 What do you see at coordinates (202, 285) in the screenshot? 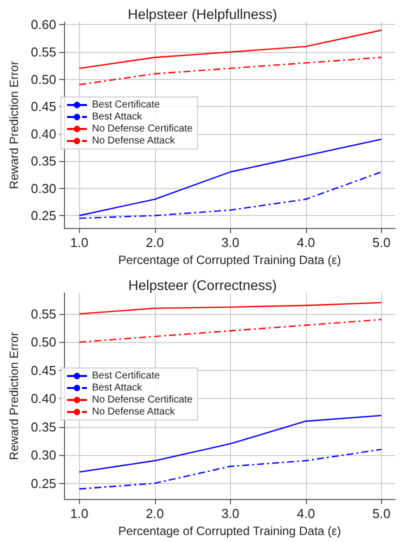
I see `chart-title: Helpsteer (Correctness)` at bounding box center [202, 285].